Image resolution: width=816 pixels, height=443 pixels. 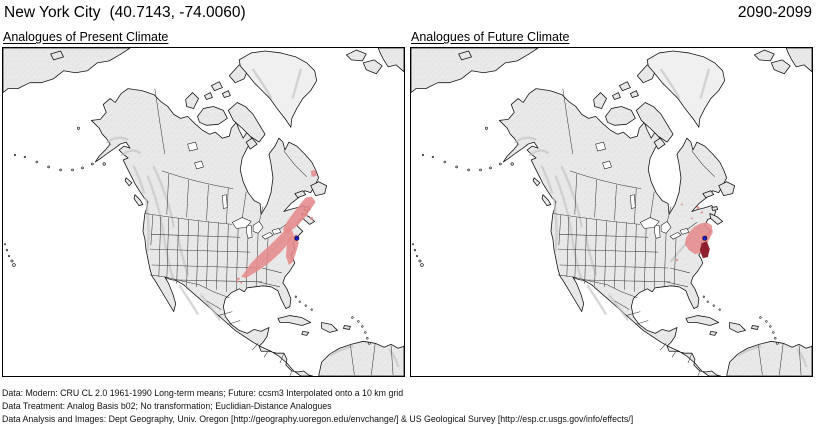 What do you see at coordinates (774, 12) in the screenshot?
I see `period-label: 2090-2099` at bounding box center [774, 12].